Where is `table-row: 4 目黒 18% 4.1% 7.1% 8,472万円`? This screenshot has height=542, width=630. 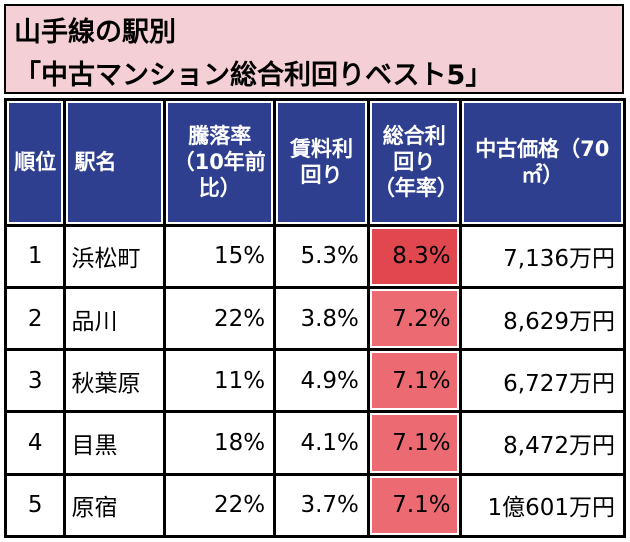
table-row: 4 目黒 18% 4.1% 7.1% 8,472万円 is located at coordinates (315, 443).